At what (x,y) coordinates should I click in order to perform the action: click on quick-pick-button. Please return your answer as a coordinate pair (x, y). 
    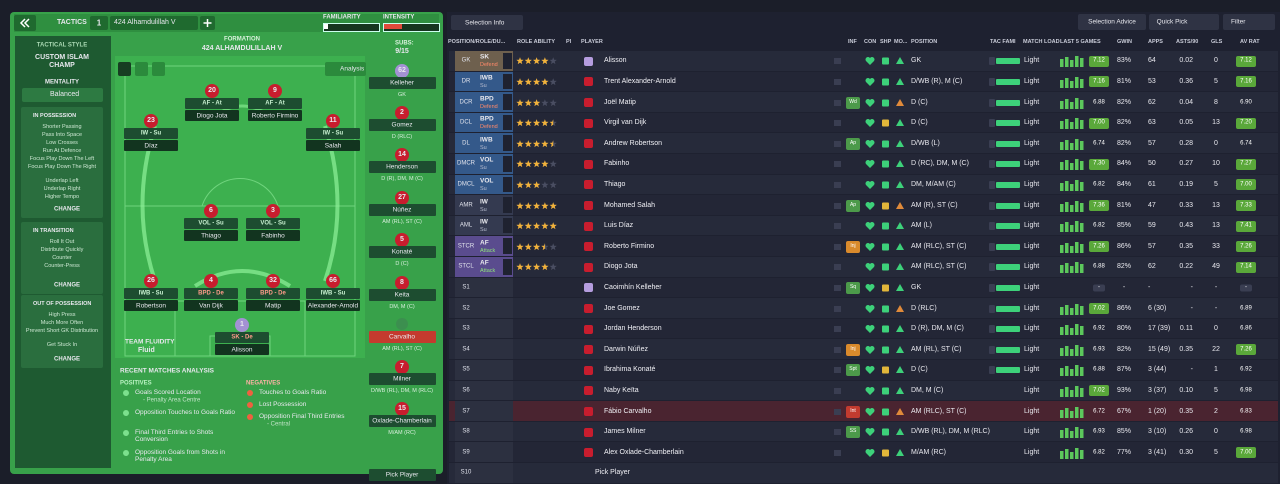
    Looking at the image, I should click on (1184, 22).